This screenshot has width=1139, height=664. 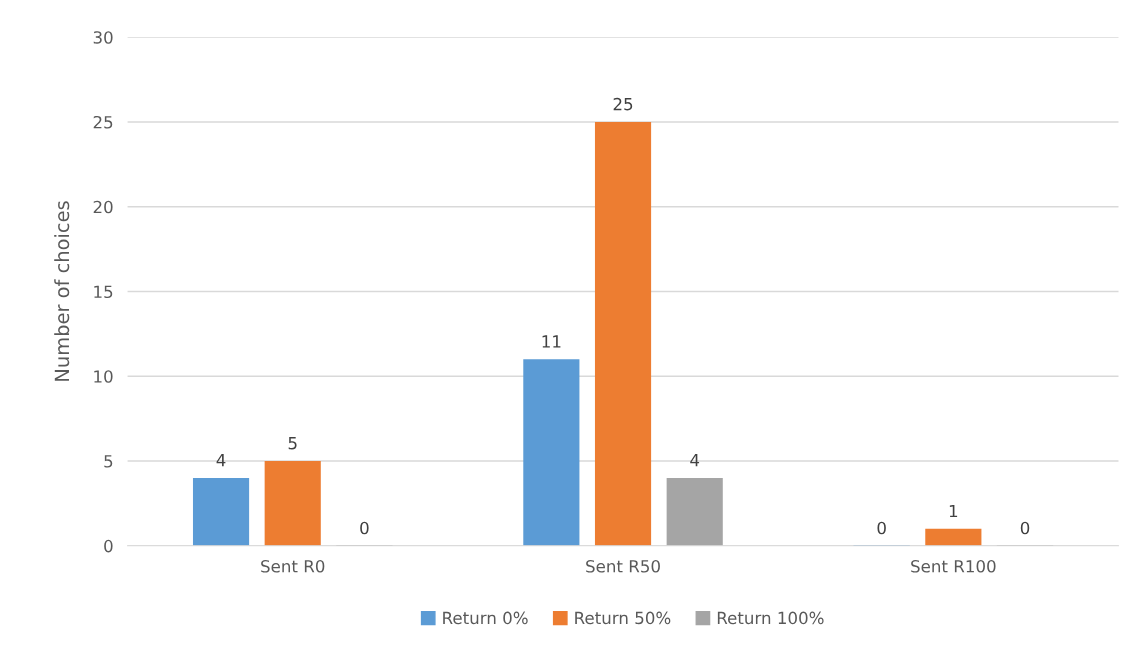 What do you see at coordinates (108, 461) in the screenshot?
I see `y-tick-label: 5` at bounding box center [108, 461].